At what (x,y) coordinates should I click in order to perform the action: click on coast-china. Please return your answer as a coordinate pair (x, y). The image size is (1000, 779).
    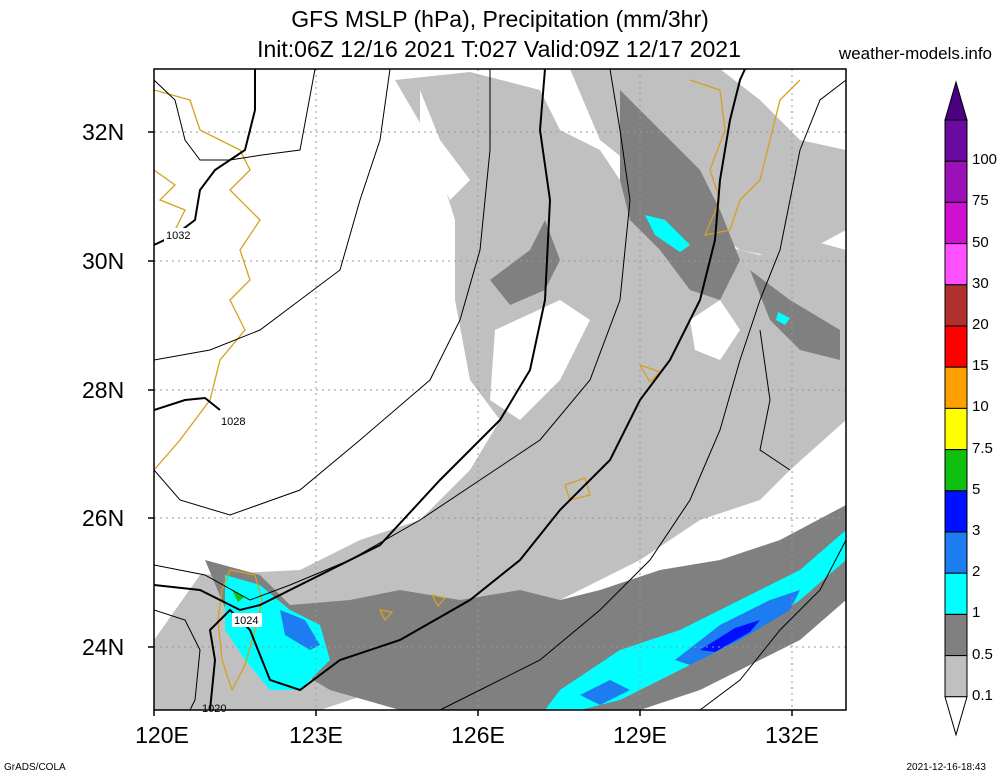
    Looking at the image, I should click on (207, 280).